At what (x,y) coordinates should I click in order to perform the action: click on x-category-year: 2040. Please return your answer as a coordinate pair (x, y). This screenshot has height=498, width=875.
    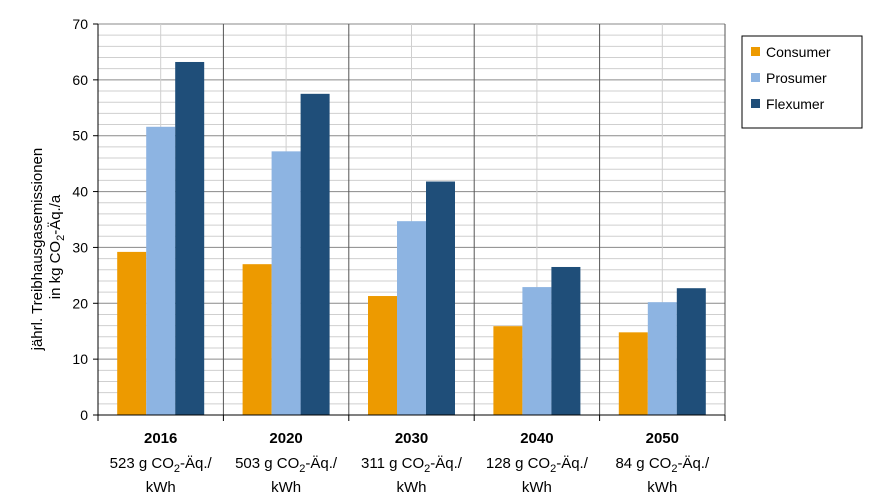
    Looking at the image, I should click on (536, 438).